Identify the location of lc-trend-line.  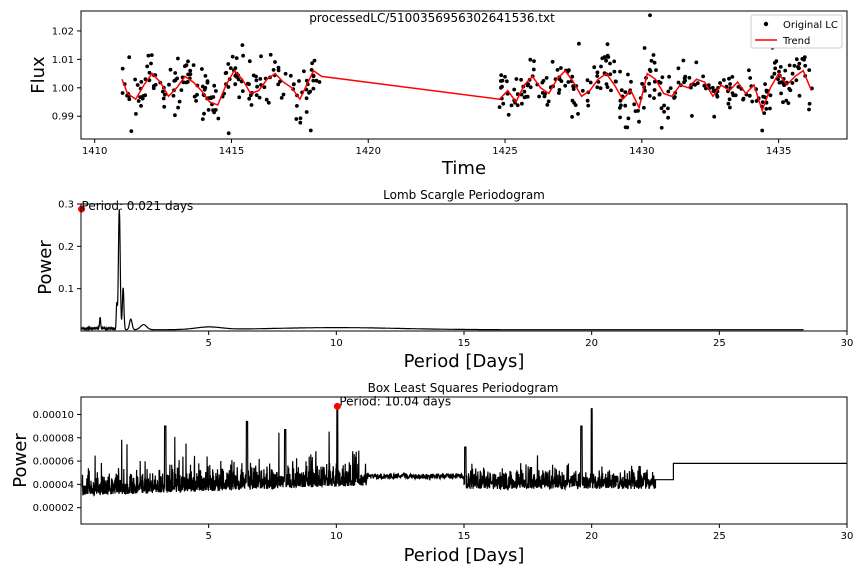
(467, 91).